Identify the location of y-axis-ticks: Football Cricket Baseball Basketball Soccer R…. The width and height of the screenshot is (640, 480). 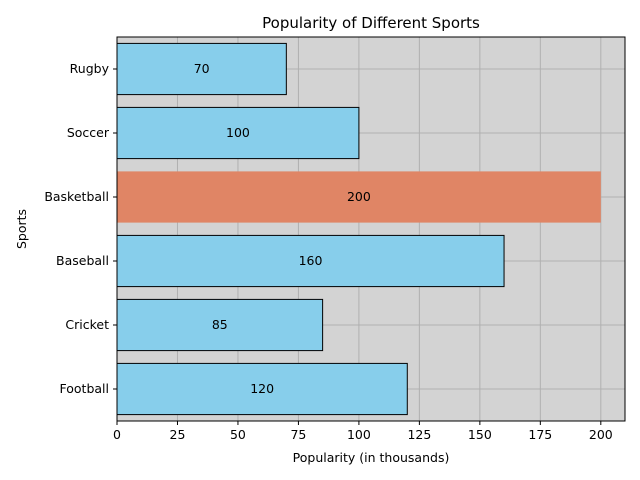
(80, 228).